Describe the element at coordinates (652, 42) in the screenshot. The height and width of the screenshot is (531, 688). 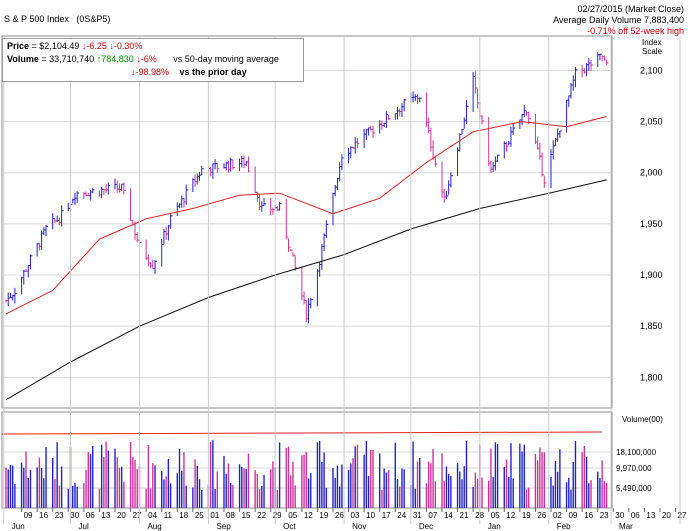
I see `price-axis-label: Index` at that location.